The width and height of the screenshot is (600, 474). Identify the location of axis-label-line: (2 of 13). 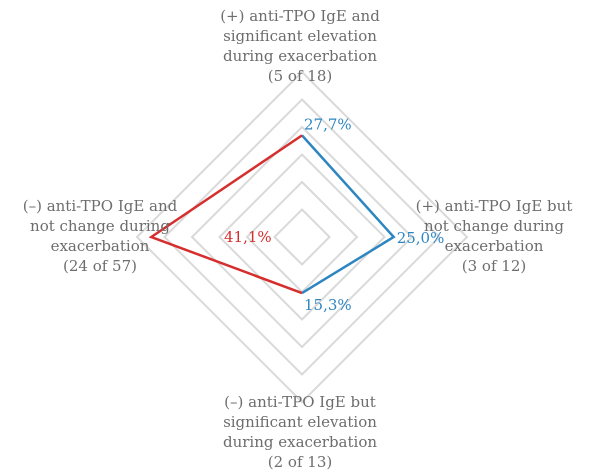
(300, 462).